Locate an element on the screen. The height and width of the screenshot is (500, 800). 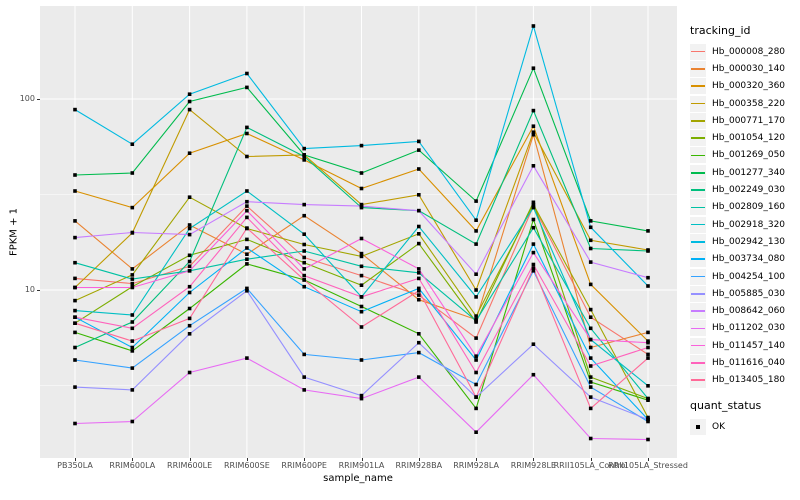
legend-label: Hb_002918_320 is located at coordinates (749, 224).